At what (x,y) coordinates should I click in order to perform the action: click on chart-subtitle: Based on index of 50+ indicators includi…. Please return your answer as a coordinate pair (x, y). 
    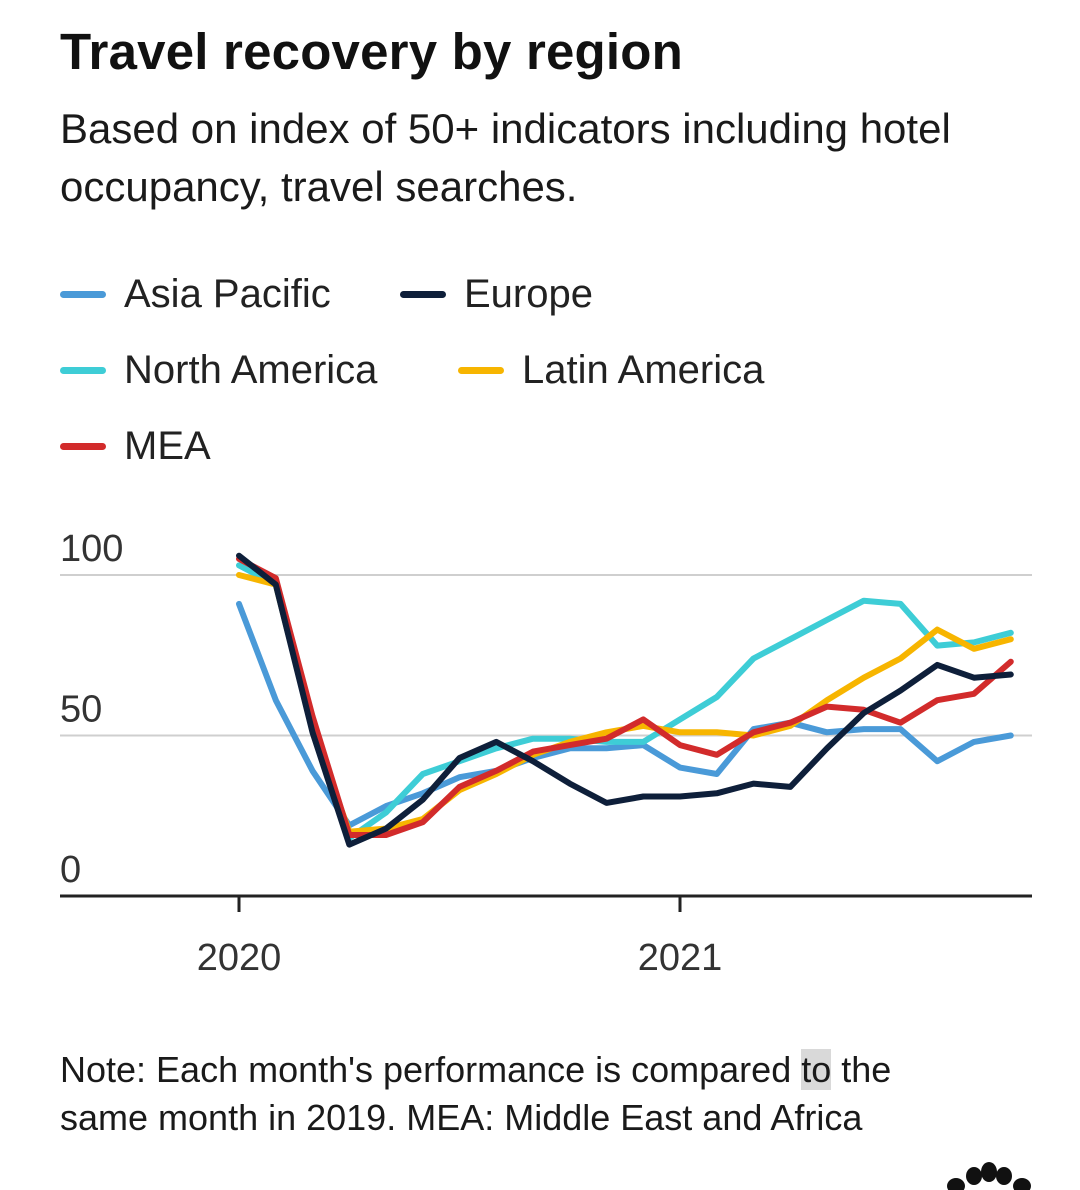
    Looking at the image, I should click on (505, 157).